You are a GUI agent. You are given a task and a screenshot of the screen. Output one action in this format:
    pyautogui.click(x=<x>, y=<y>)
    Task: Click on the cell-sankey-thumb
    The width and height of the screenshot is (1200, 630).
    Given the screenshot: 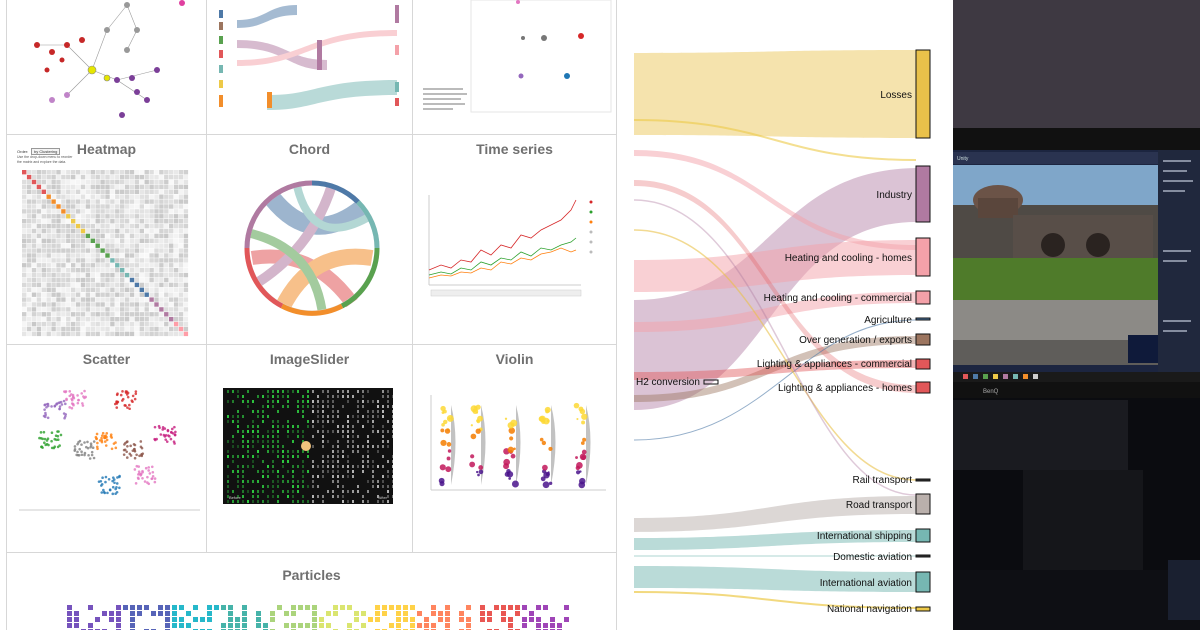 What is the action you would take?
    pyautogui.click(x=310, y=67)
    